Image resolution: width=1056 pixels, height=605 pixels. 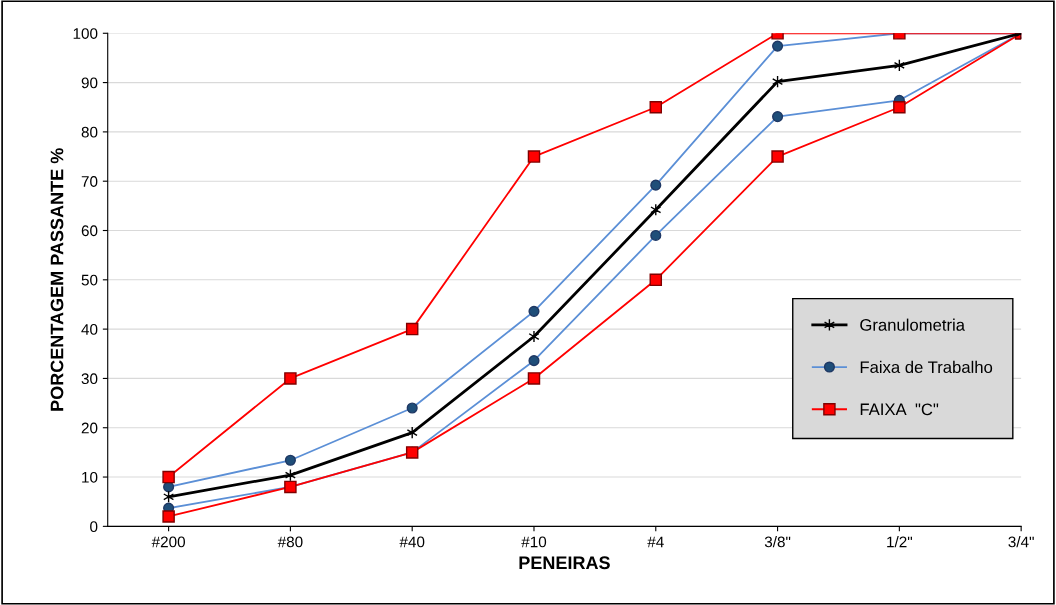 I want to click on y-axis-title: PORCENTAGEM PASSANTE %, so click(x=57, y=279).